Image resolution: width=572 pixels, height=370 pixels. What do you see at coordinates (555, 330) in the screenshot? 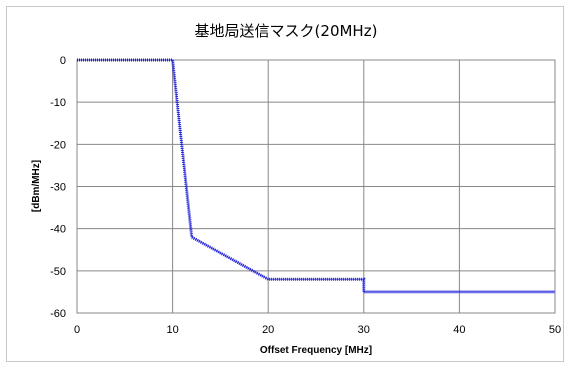
I see `x-tick-label: 50` at bounding box center [555, 330].